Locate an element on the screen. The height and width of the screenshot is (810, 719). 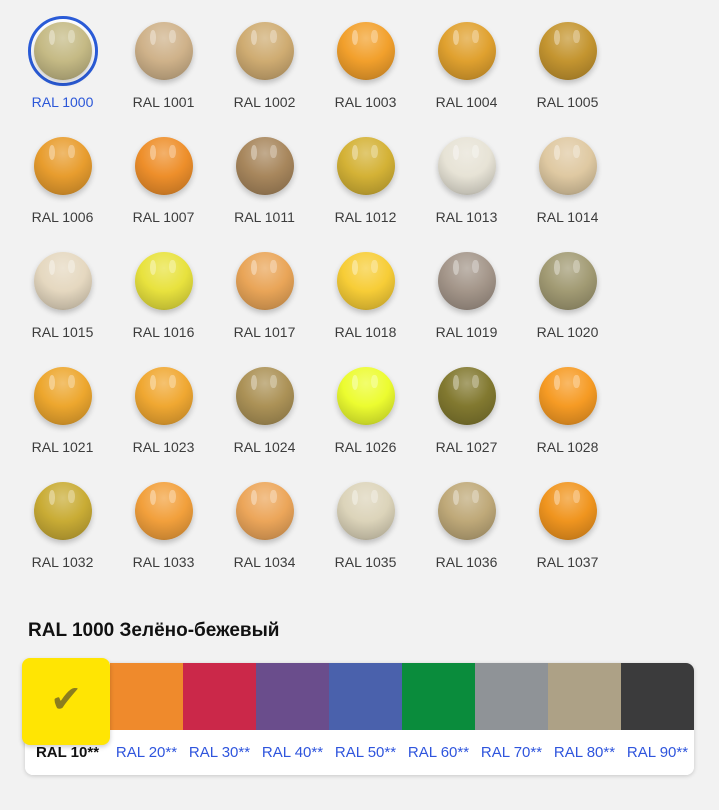
color-item: RAL 1018 is located at coordinates (365, 303).